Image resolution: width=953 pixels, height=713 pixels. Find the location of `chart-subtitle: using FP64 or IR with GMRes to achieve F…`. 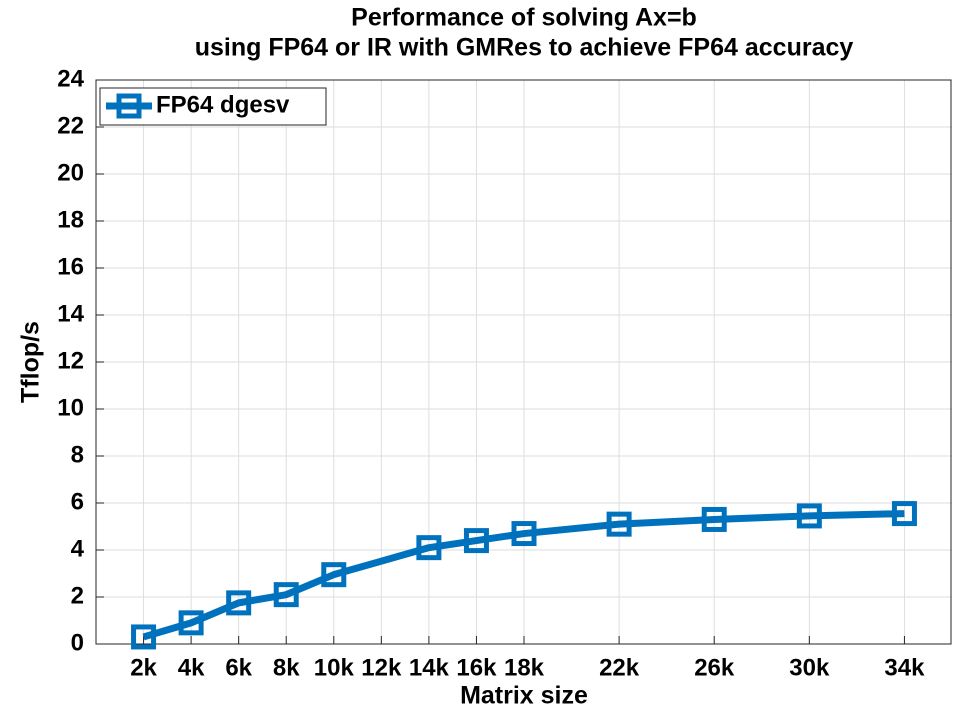

chart-subtitle: using FP64 or IR with GMRes to achieve F… is located at coordinates (524, 48).